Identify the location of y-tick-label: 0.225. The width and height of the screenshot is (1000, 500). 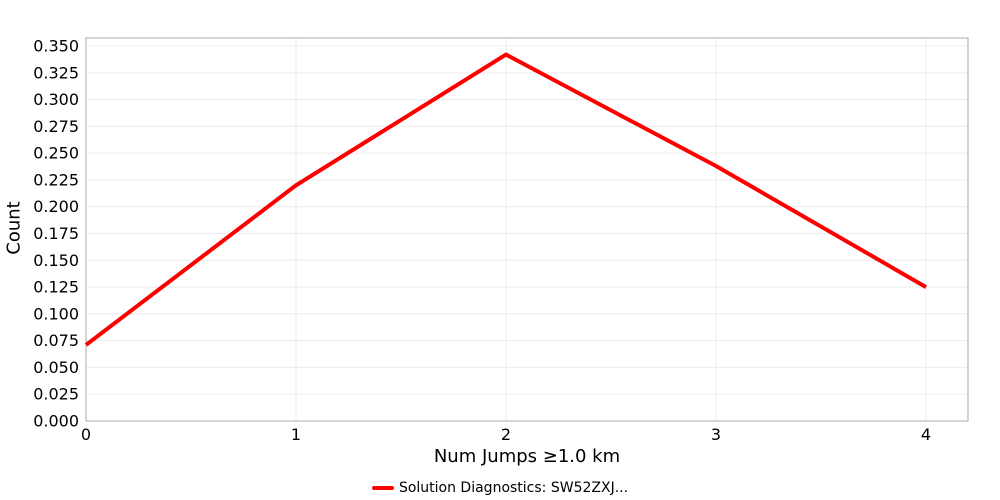
(56, 179).